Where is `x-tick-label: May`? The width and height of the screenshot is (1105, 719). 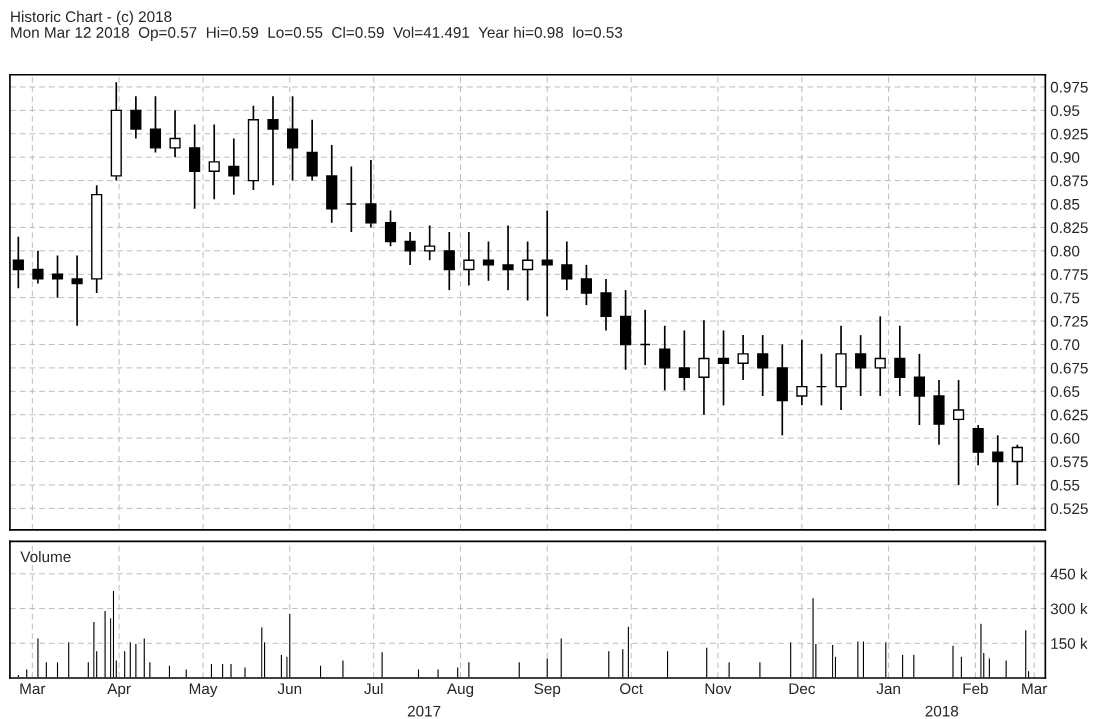 x-tick-label: May is located at coordinates (203, 690).